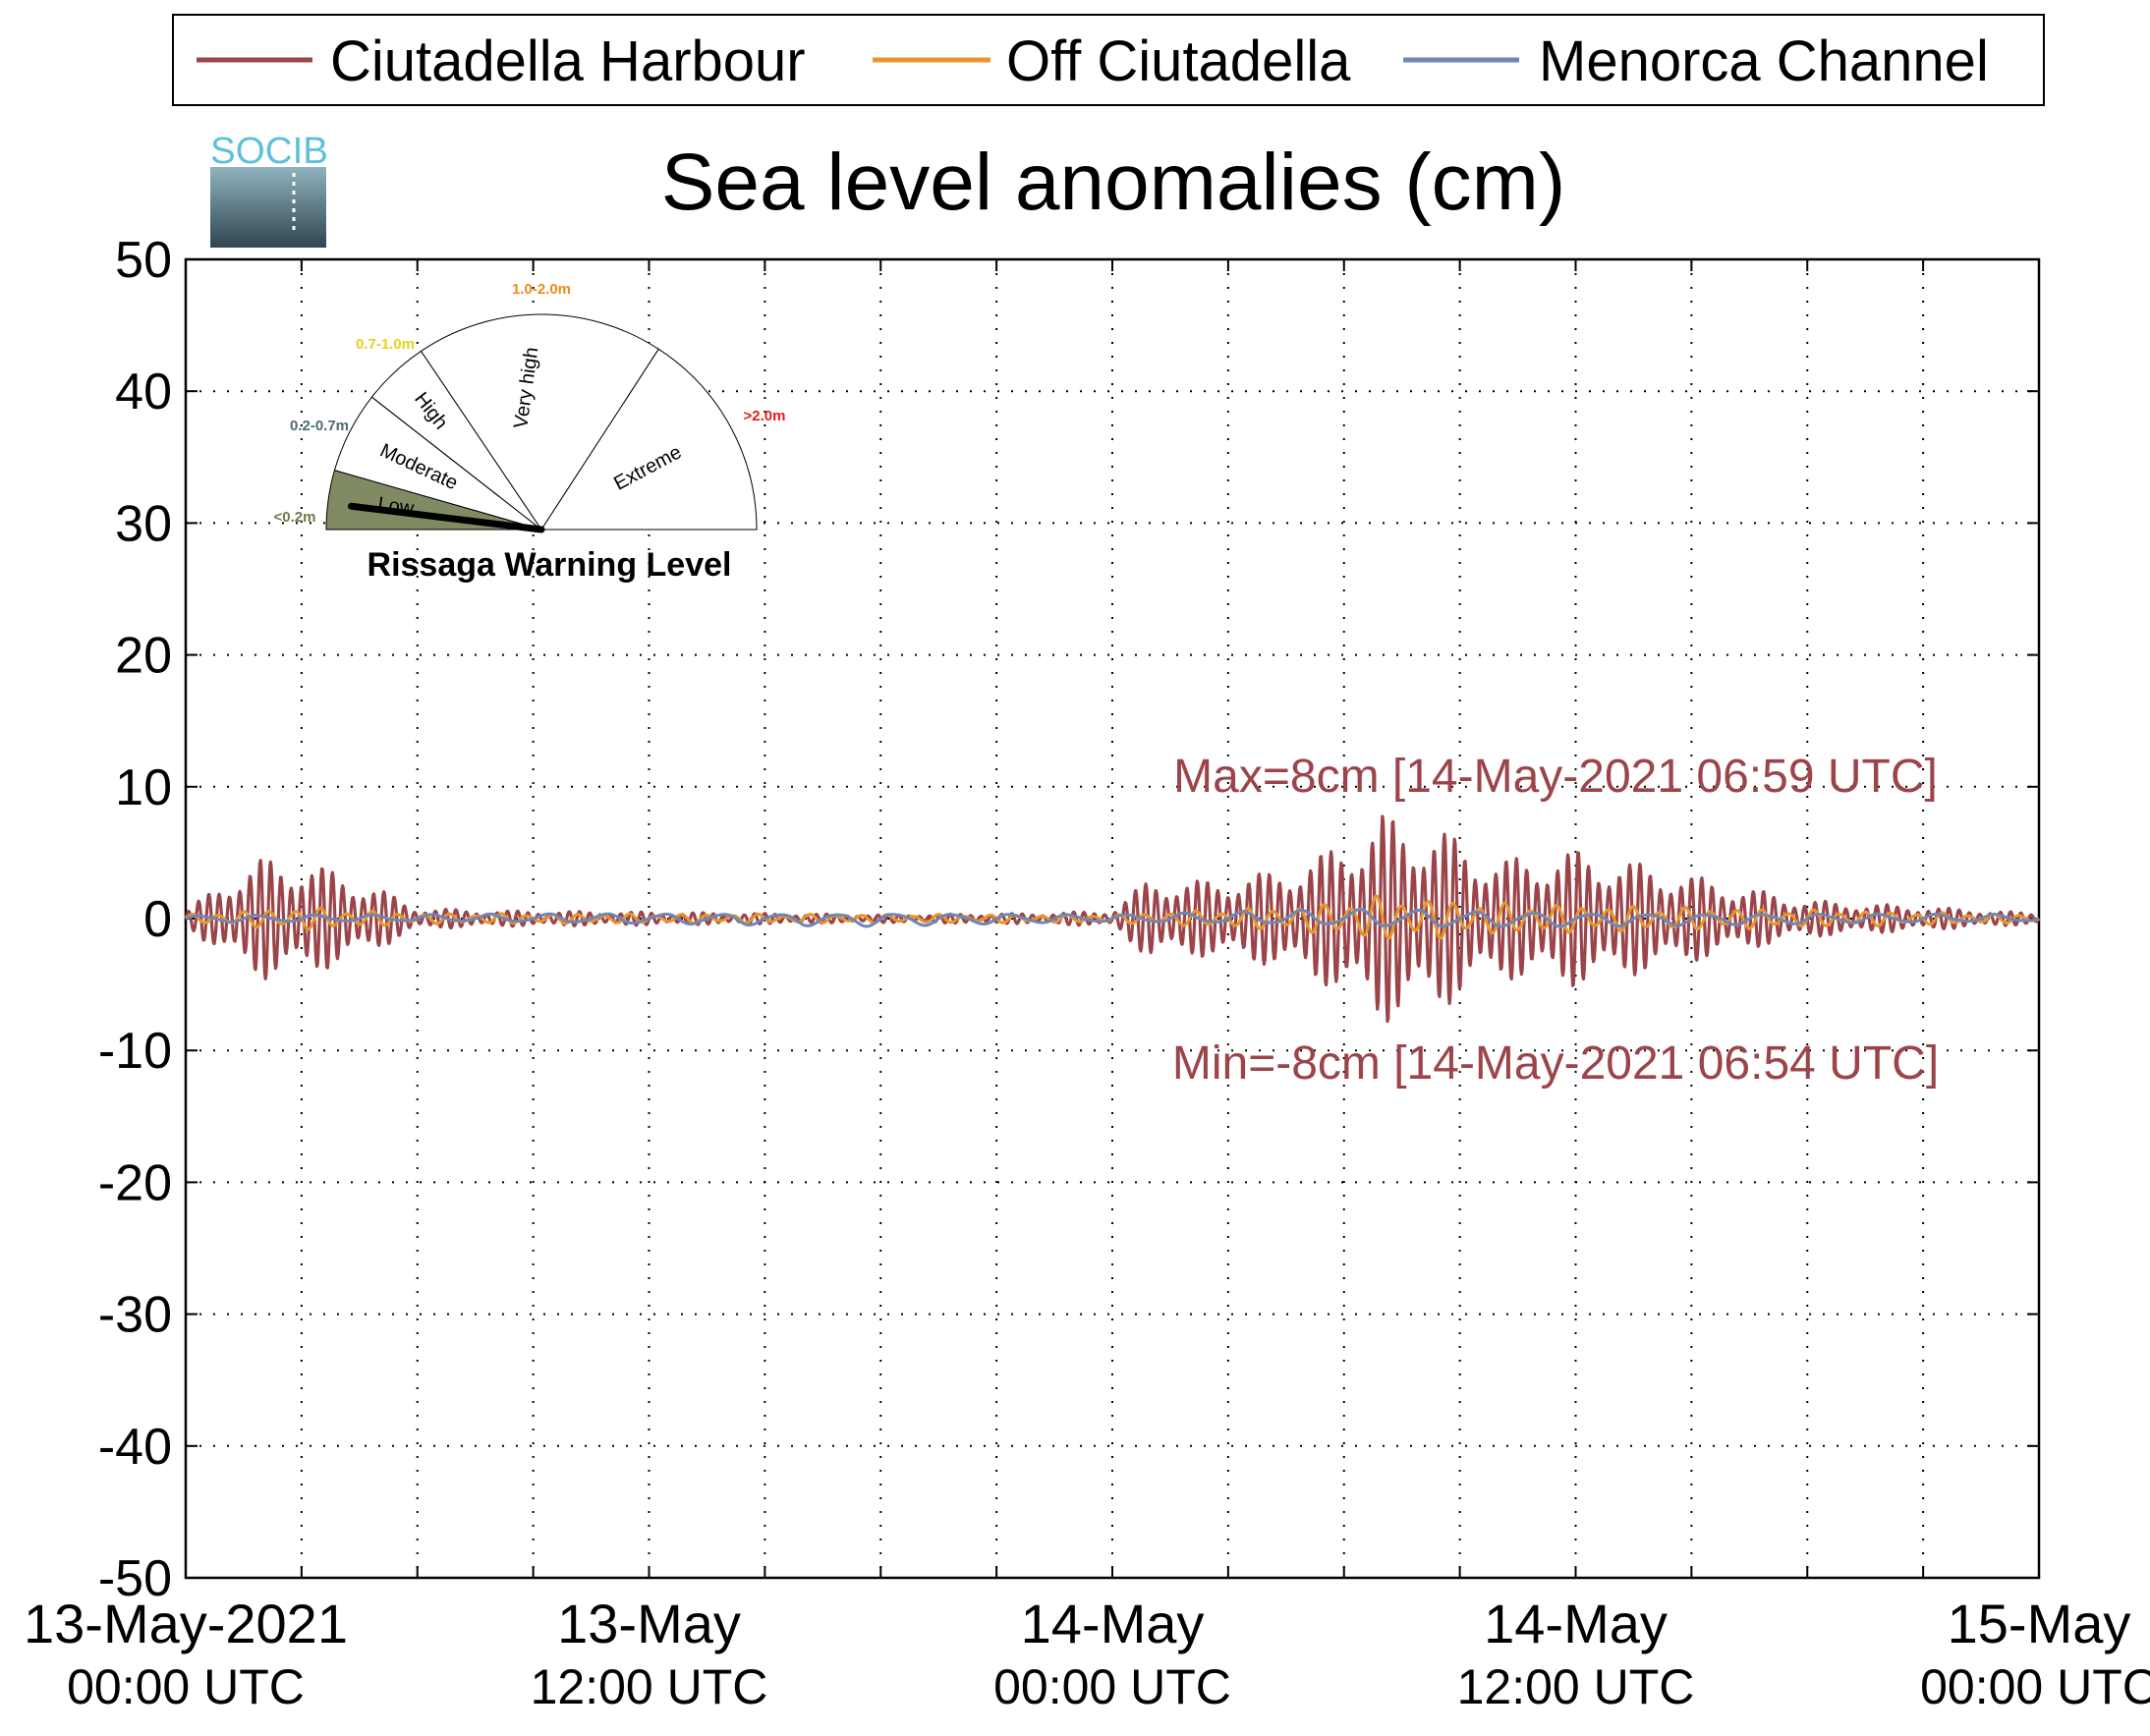  I want to click on y-tick-label: -50, so click(135, 1578).